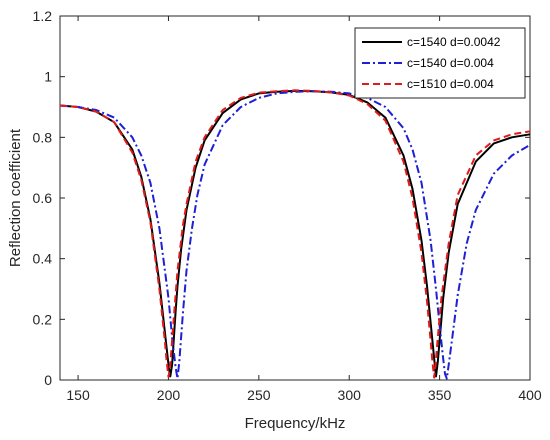 This screenshot has width=550, height=440. I want to click on x-axis-title: Frequency/kHz, so click(295, 423).